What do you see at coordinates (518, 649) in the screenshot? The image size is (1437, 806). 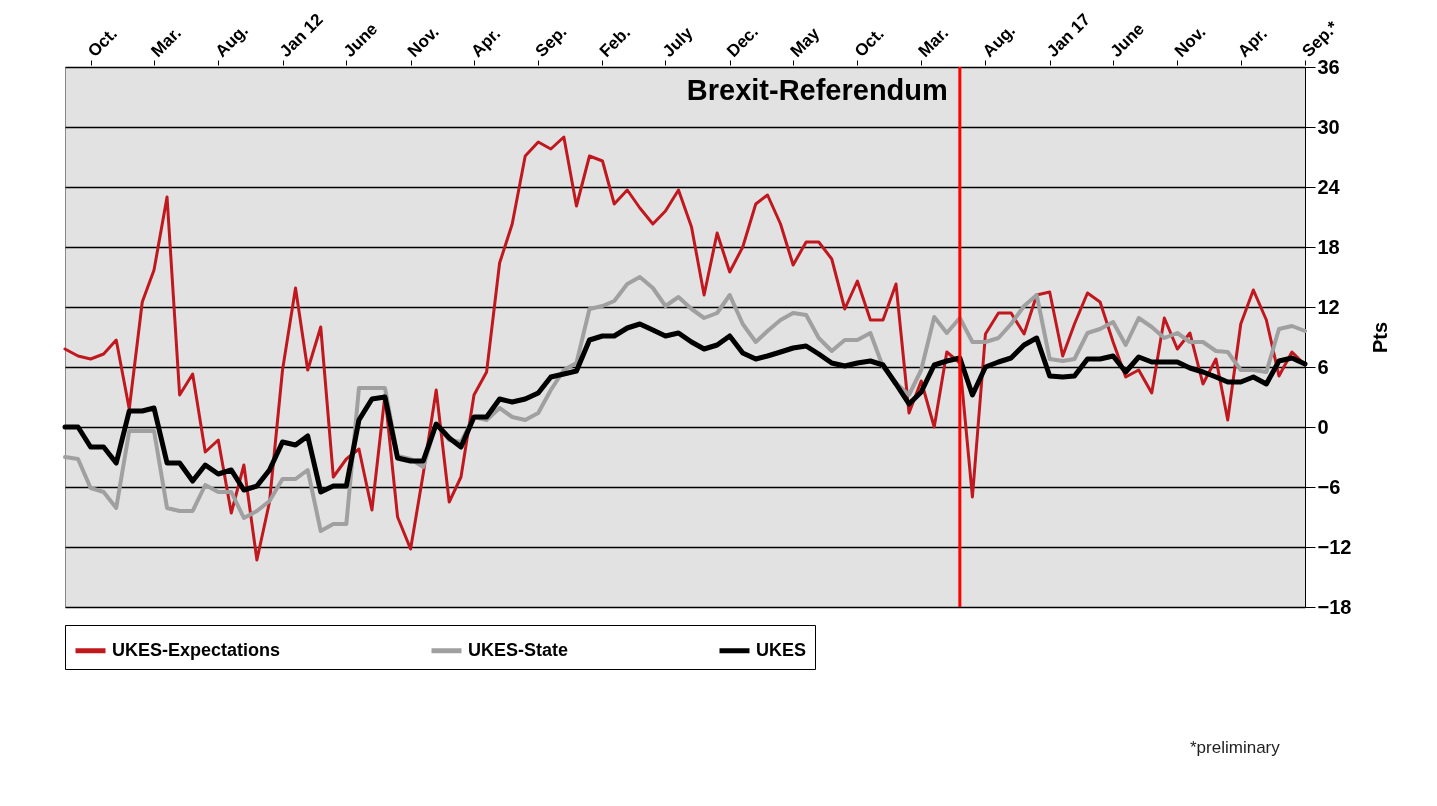 I see `legend-label: UKES-State` at bounding box center [518, 649].